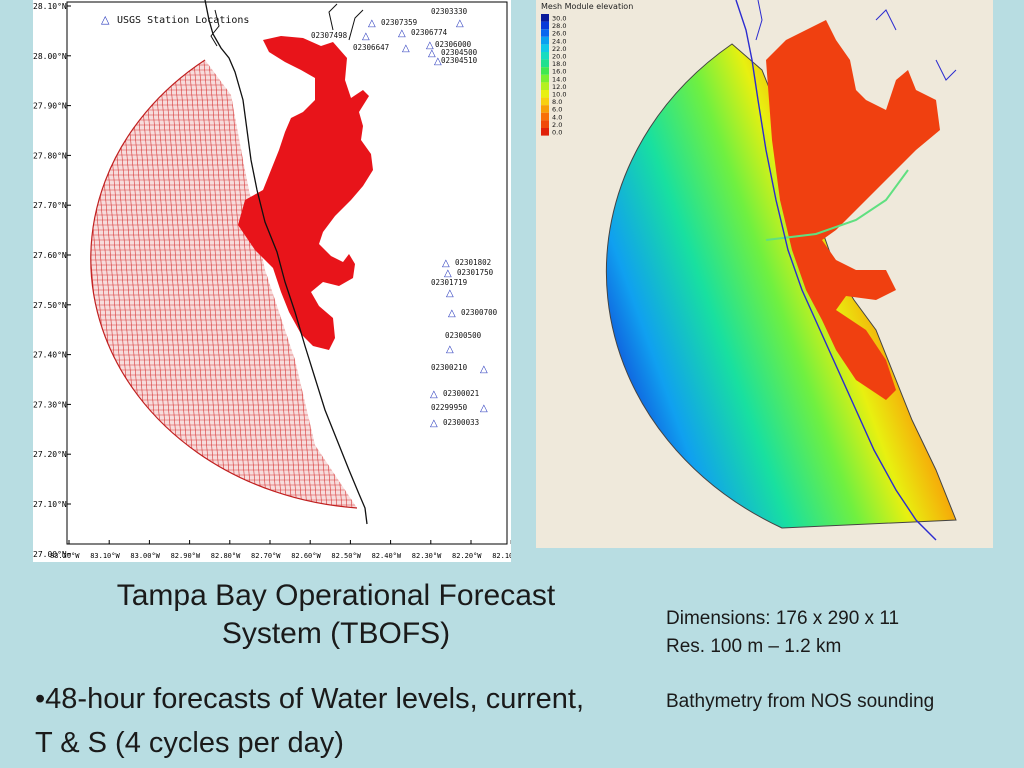 This screenshot has height=768, width=1024. Describe the element at coordinates (183, 20) in the screenshot. I see `legend-label: USGS Station Locations` at that location.